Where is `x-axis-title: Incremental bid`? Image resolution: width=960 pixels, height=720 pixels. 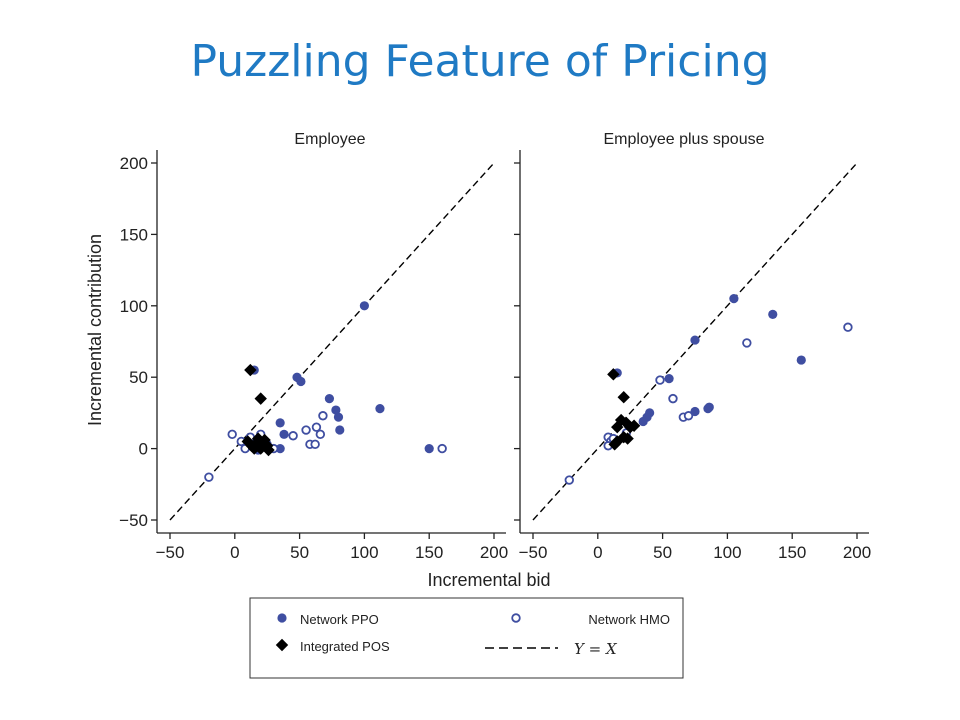 x-axis-title: Incremental bid is located at coordinates (488, 580).